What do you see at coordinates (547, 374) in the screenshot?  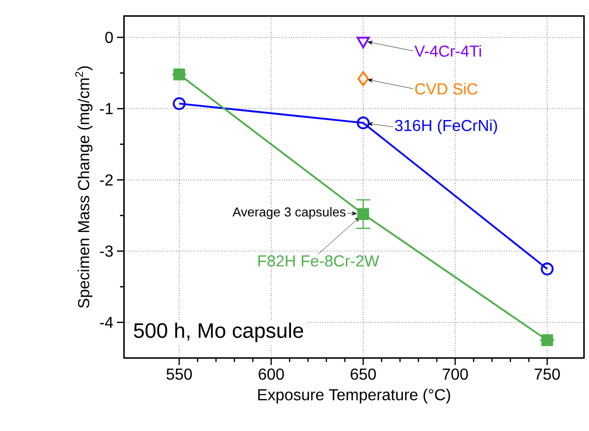 I see `x-tick-label: 750` at bounding box center [547, 374].